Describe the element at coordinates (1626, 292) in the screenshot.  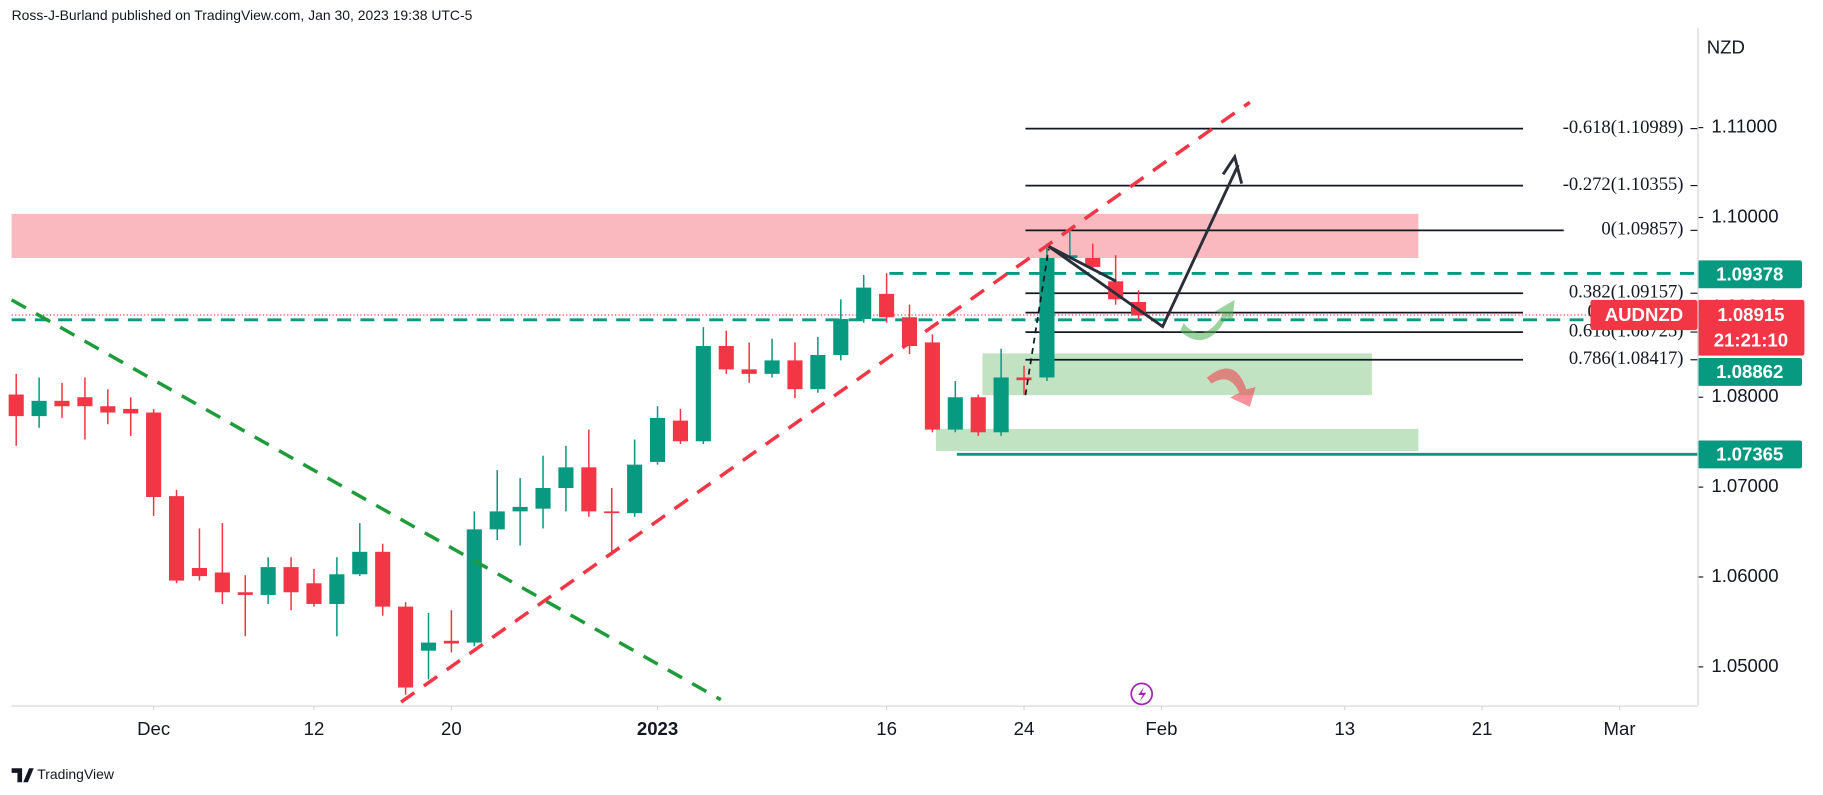
I see `fib-label: 0.382(1.09157)` at that location.